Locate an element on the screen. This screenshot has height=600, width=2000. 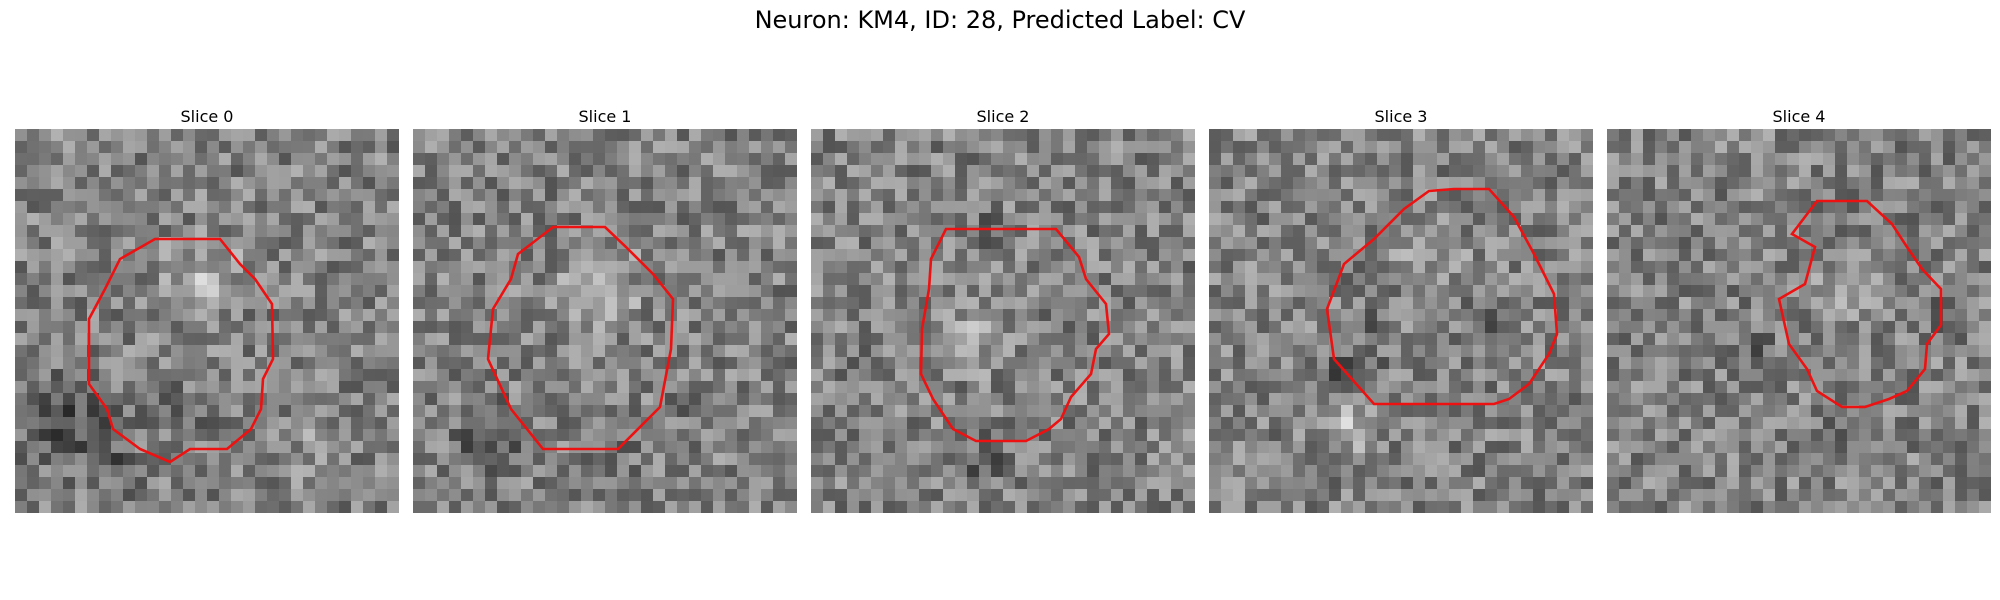
slice-title: Slice 2 is located at coordinates (1003, 116).